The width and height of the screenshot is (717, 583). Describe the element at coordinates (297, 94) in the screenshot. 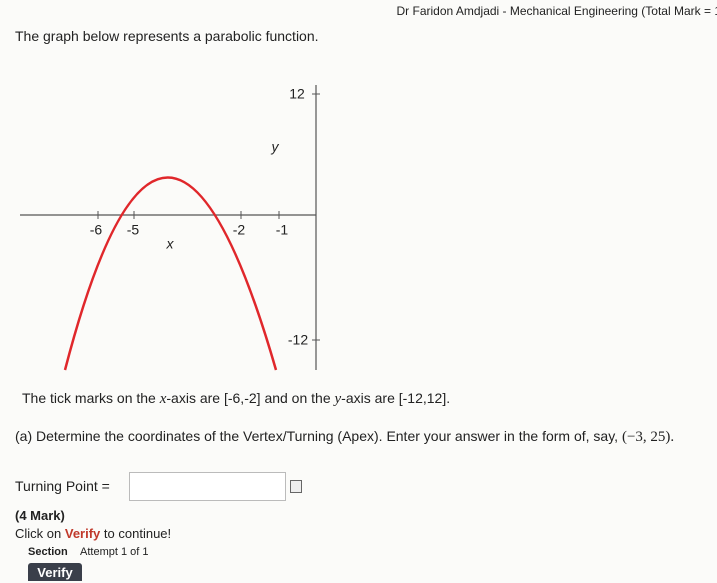

I see `graph-label: 12` at that location.